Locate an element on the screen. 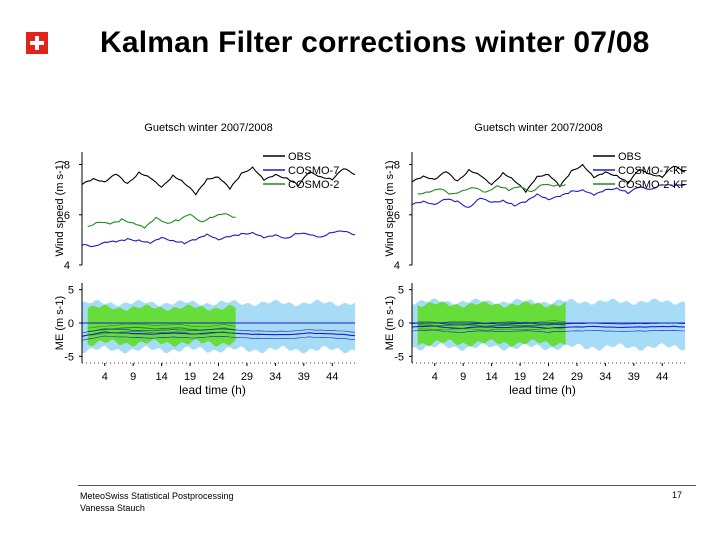 The image size is (720, 540). footer-divider is located at coordinates (387, 485).